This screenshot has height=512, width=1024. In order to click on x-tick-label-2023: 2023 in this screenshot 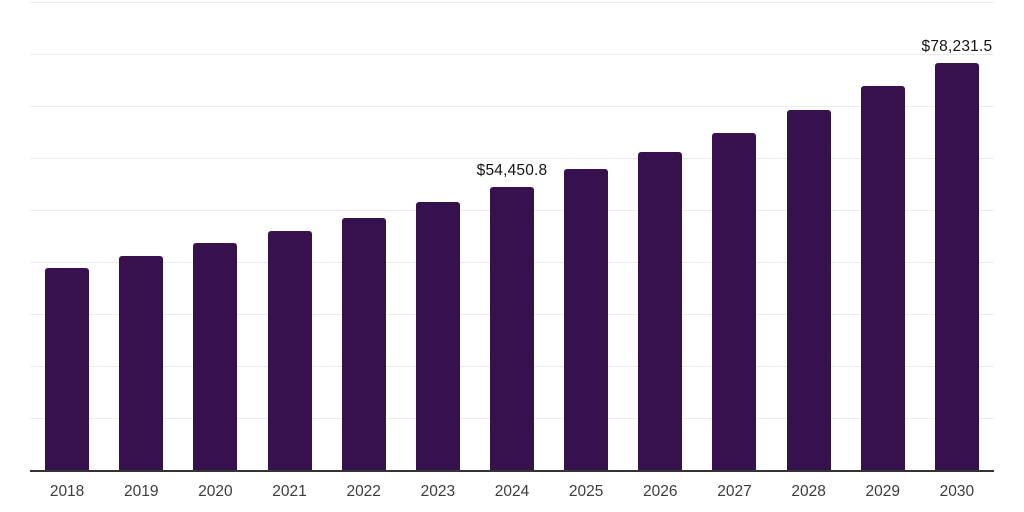, I will do `click(438, 491)`.